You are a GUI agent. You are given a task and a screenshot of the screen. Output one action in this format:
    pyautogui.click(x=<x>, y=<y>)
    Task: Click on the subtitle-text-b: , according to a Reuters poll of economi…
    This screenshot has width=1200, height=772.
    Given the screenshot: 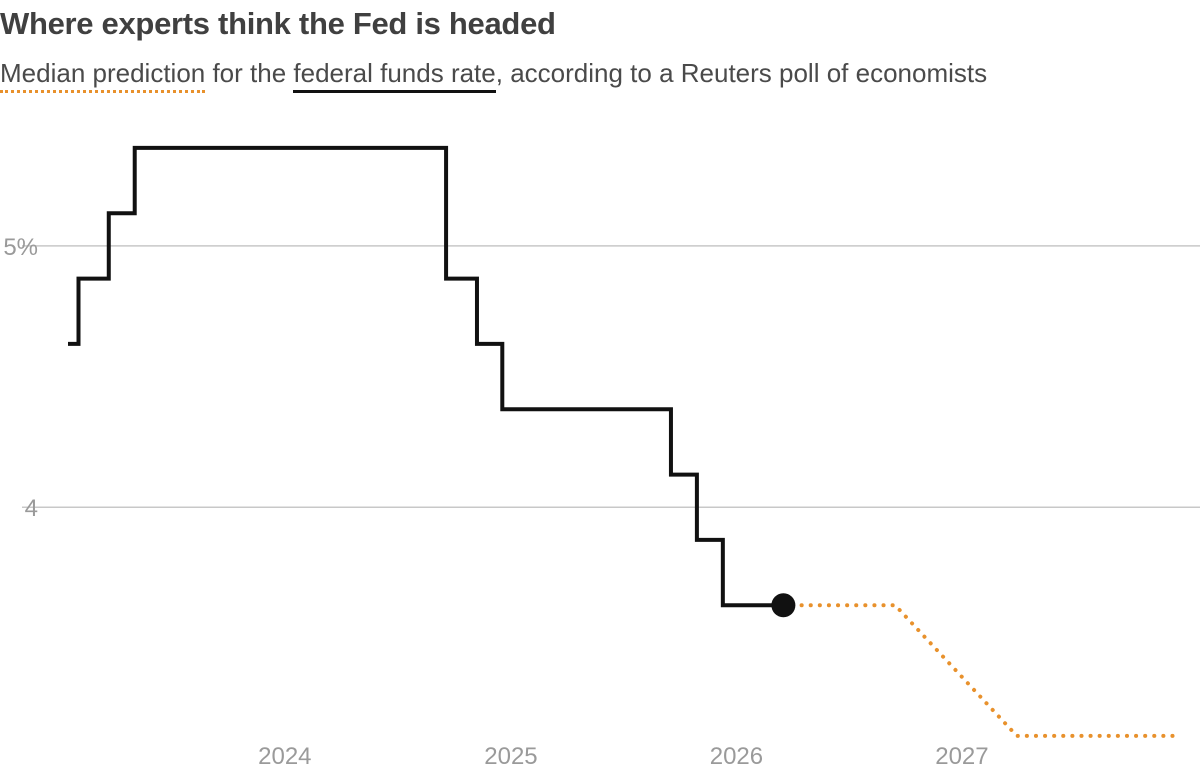 What is the action you would take?
    pyautogui.click(x=741, y=73)
    